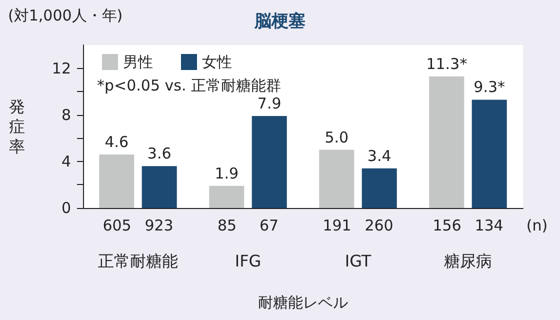  Describe the element at coordinates (358, 261) in the screenshot. I see `x-tick-label: IGT` at that location.